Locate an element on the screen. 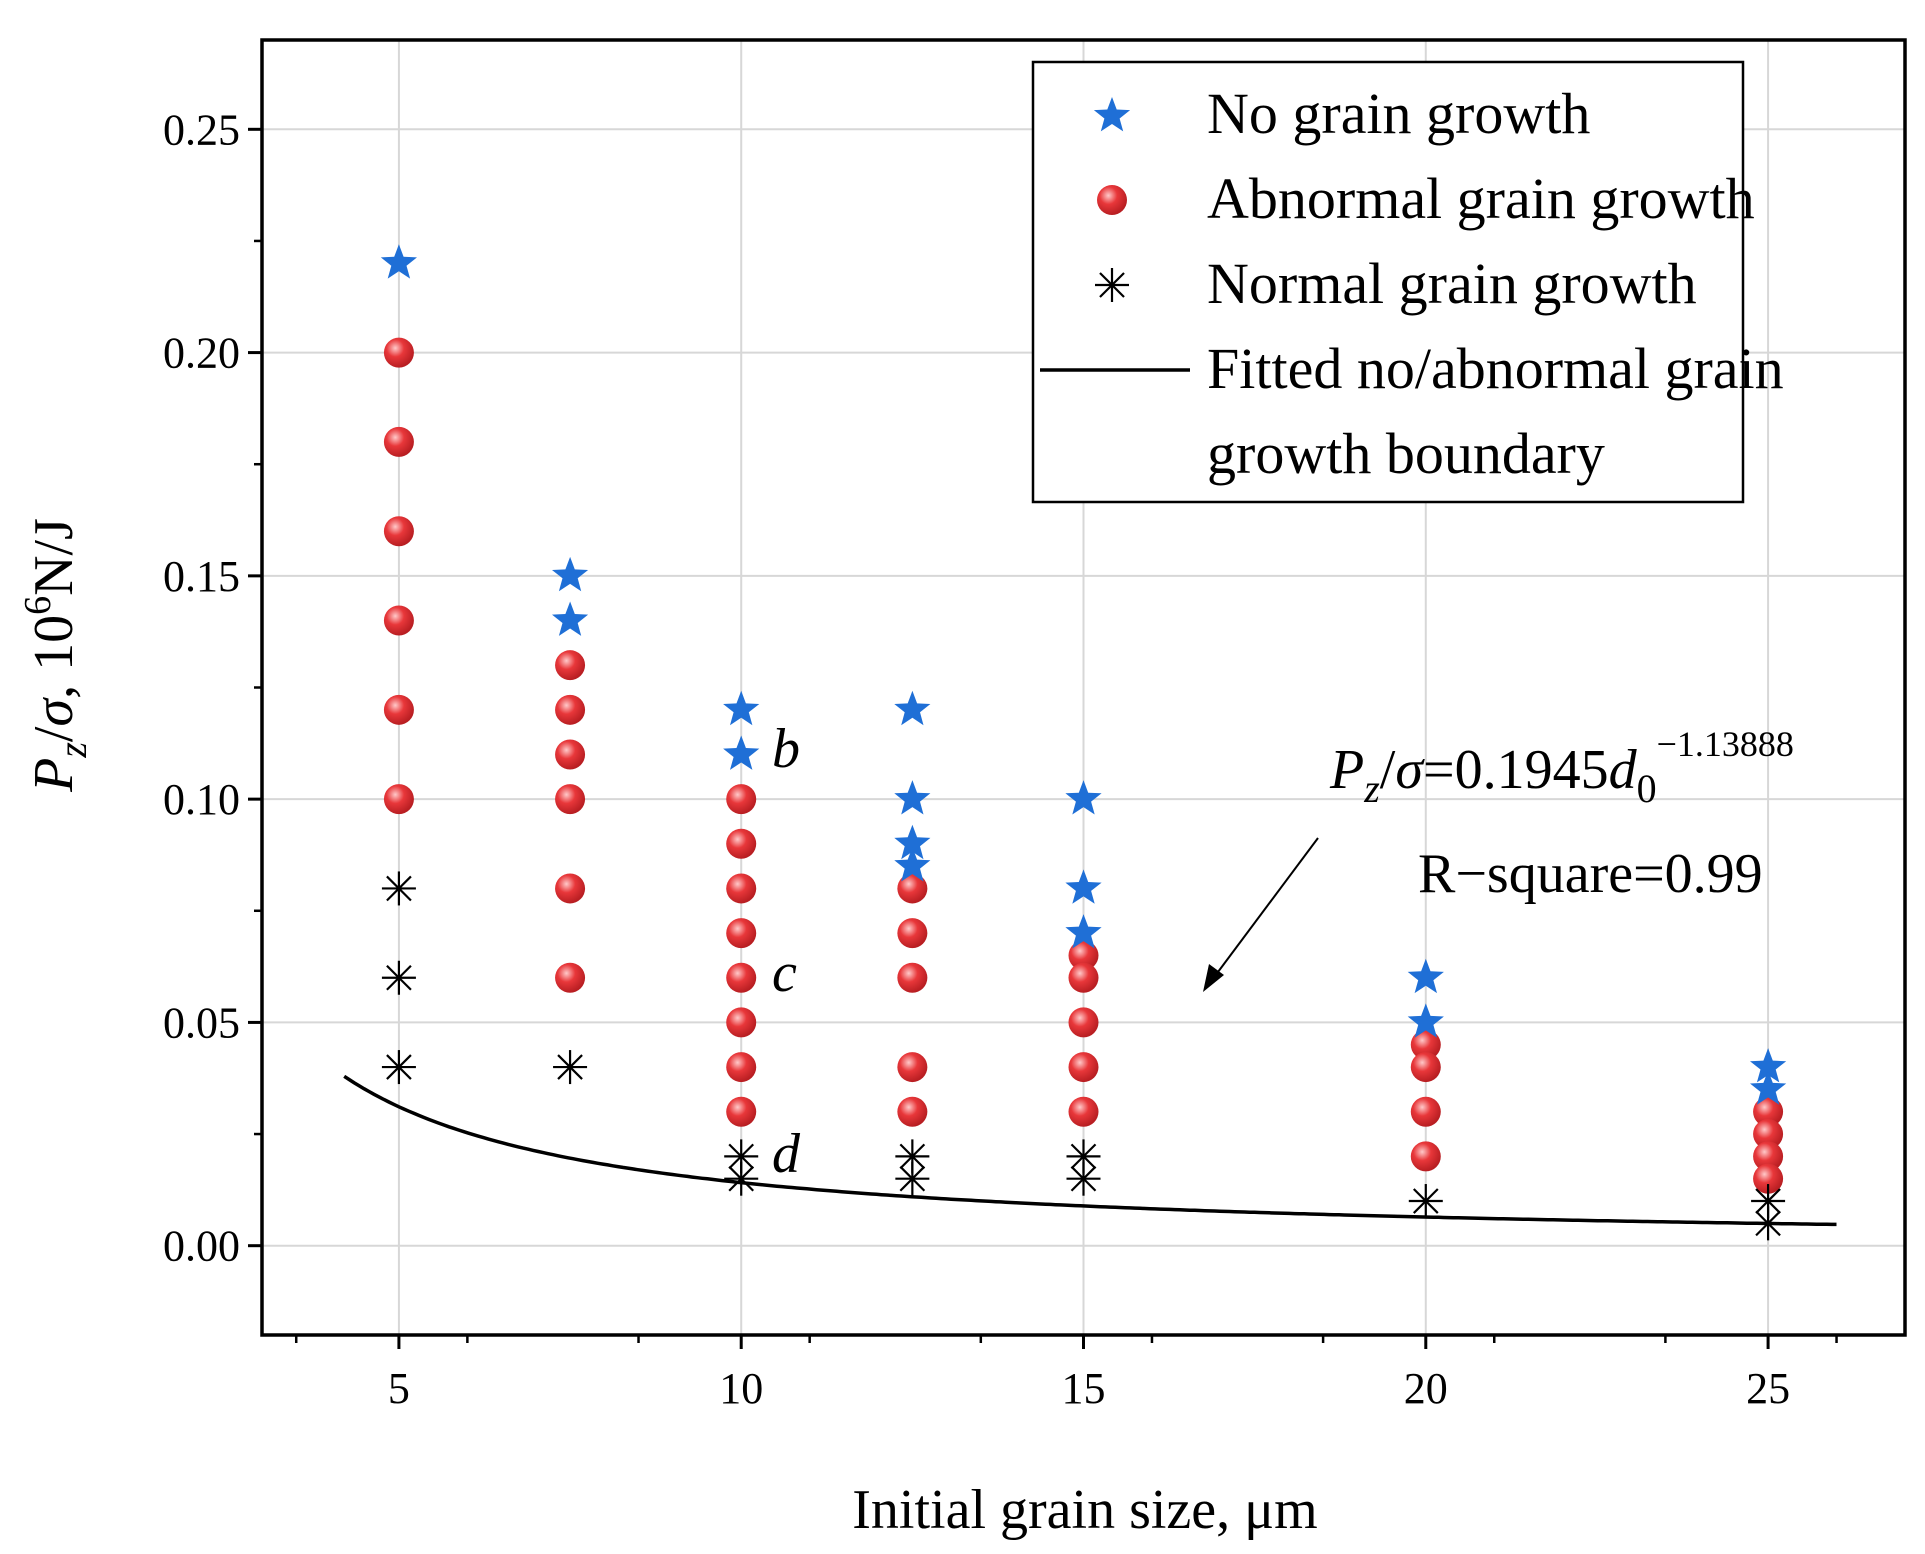 This screenshot has width=1925, height=1554. y-tick-label: 0.25 is located at coordinates (201, 129).